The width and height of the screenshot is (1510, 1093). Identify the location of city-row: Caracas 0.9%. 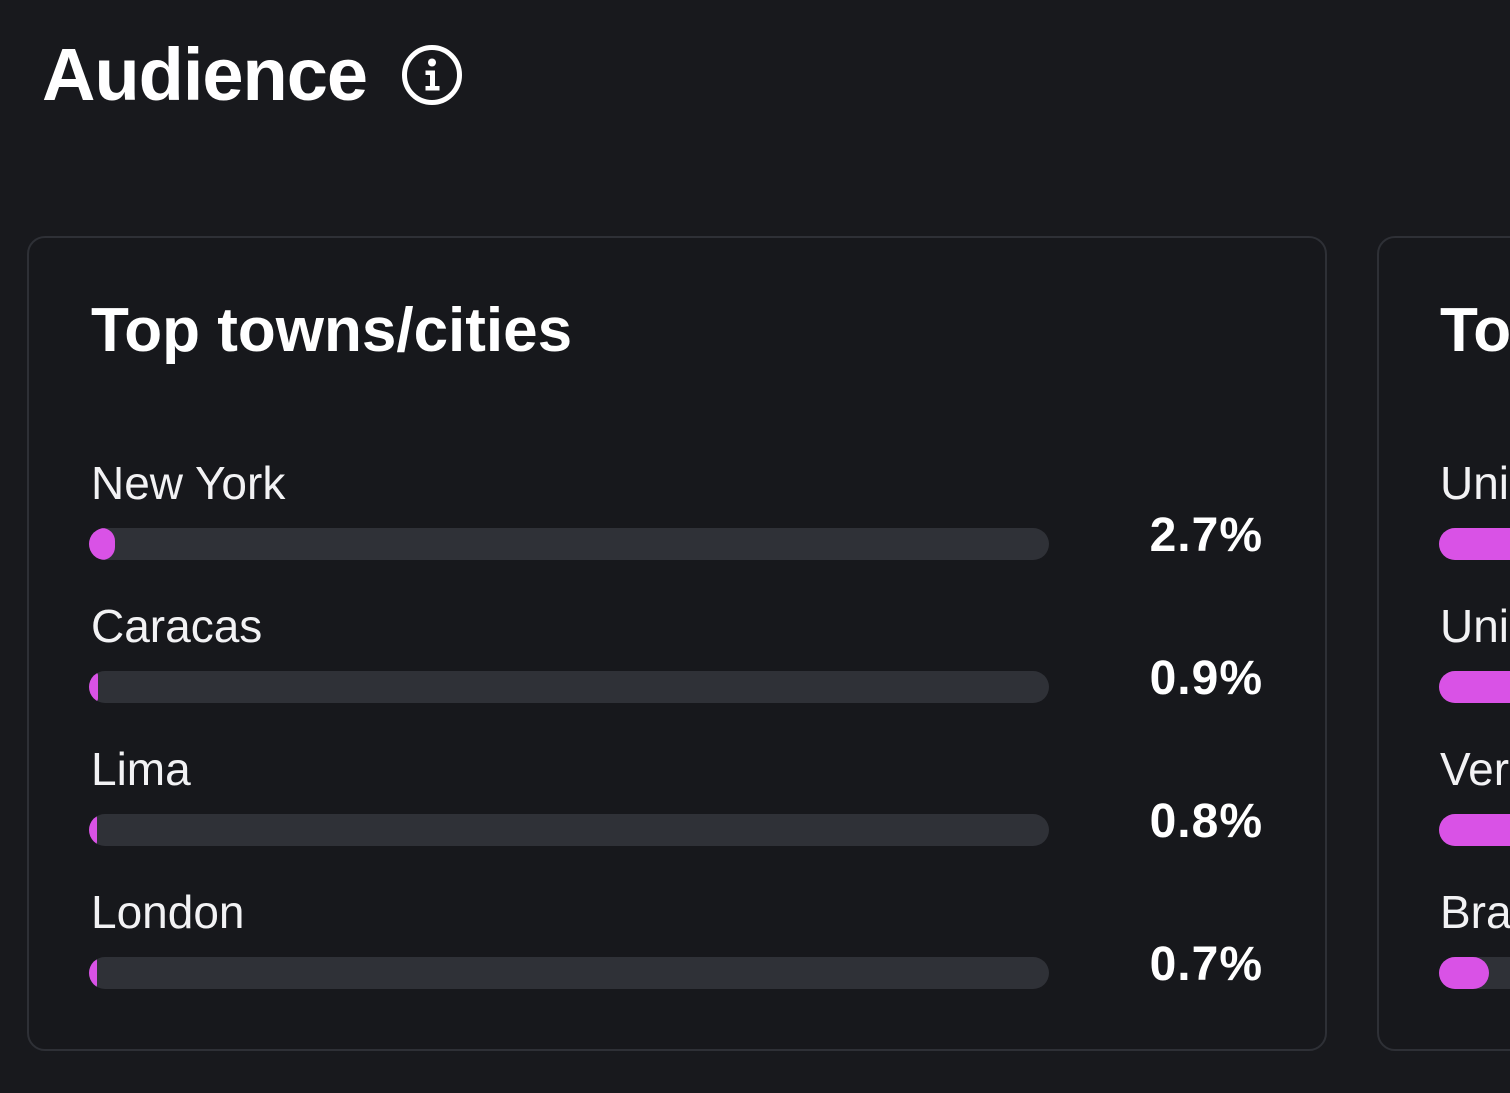
(677, 674).